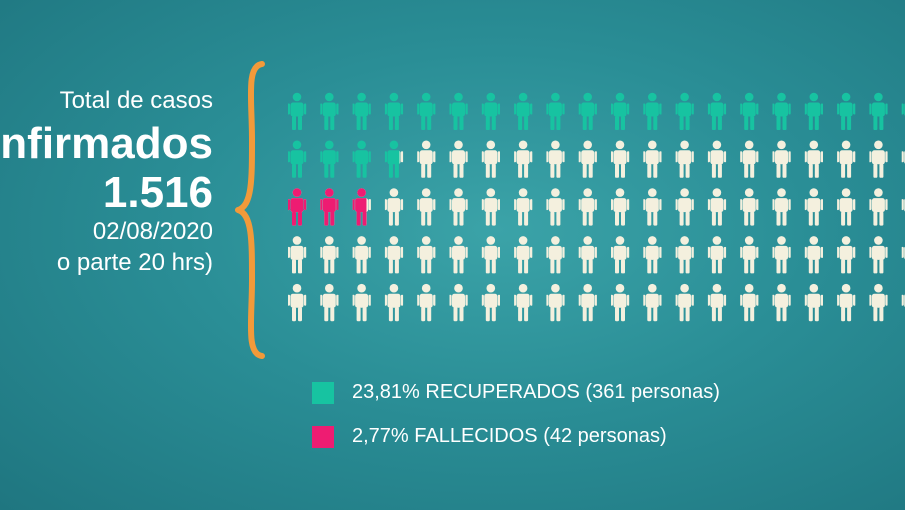  What do you see at coordinates (509, 436) in the screenshot?
I see `deceased-legend-text: 2,77% FALLECIDOS (42 personas)` at bounding box center [509, 436].